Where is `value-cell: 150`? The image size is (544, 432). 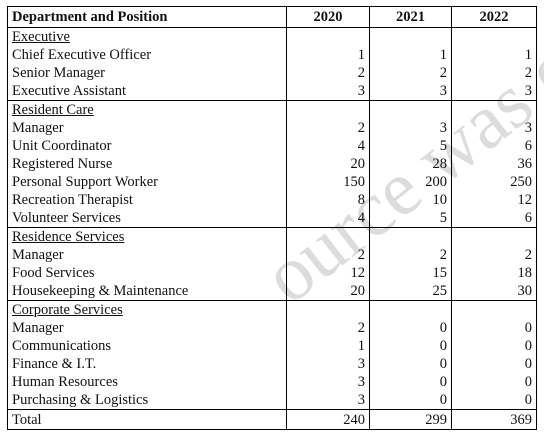 value-cell: 150 is located at coordinates (328, 182).